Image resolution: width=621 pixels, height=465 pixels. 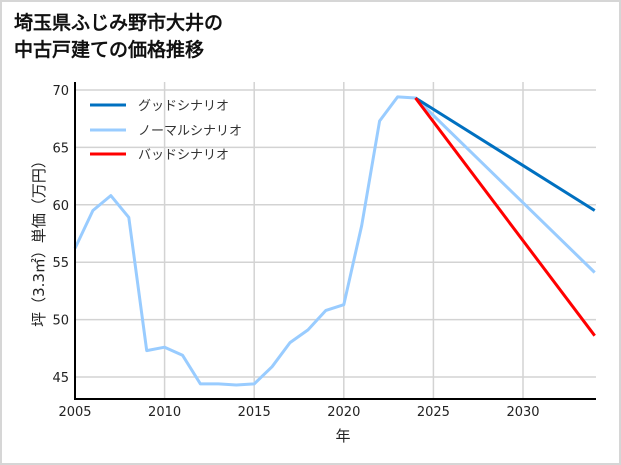 I want to click on chart-title: 埼玉県ふじみ野市大井の 中古戸建ての価格推移, so click(x=118, y=37).